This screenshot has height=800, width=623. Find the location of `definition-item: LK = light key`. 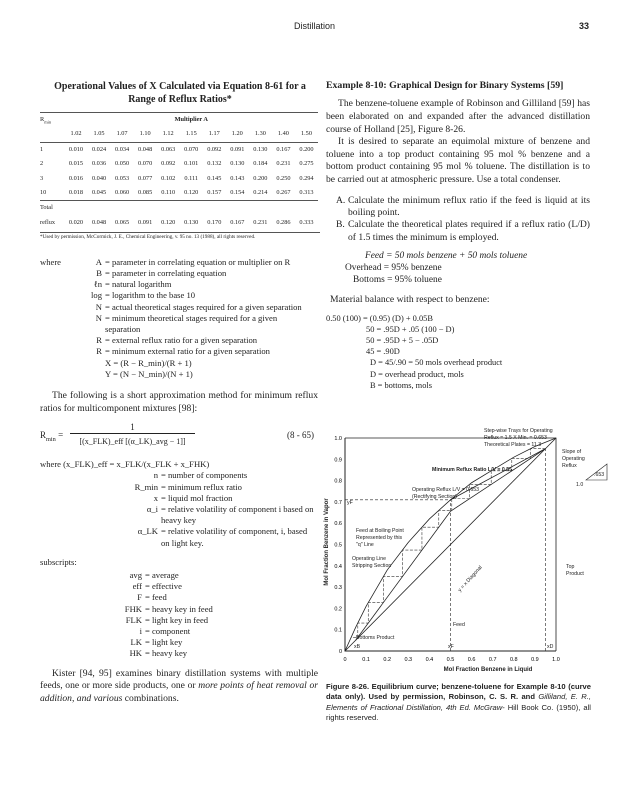

definition-item: LK = light key is located at coordinates (177, 642).